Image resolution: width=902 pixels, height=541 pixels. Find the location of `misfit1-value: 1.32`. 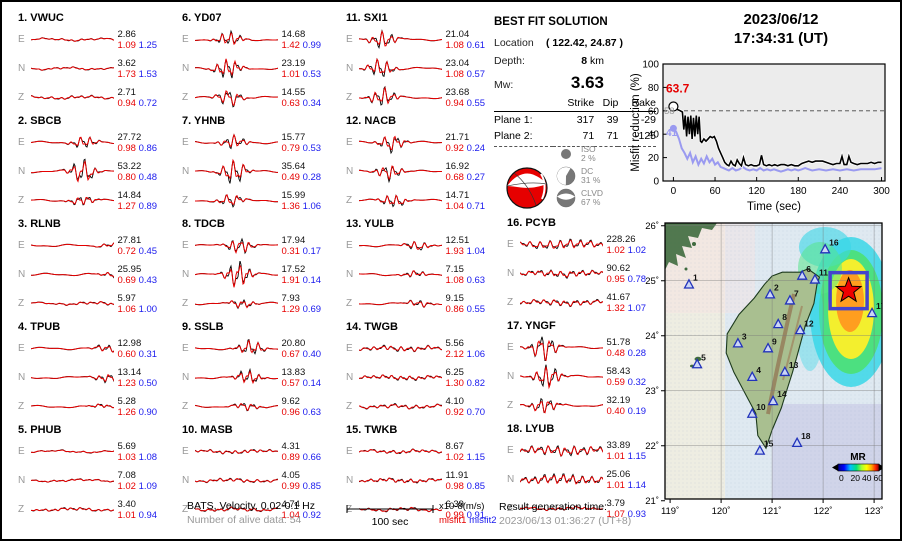

misfit1-value: 1.32 is located at coordinates (615, 308).